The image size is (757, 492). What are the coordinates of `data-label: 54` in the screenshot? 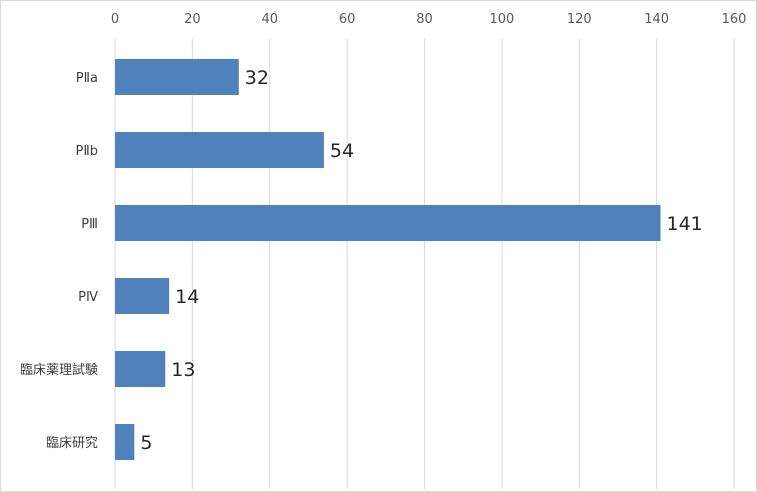 It's located at (342, 151).